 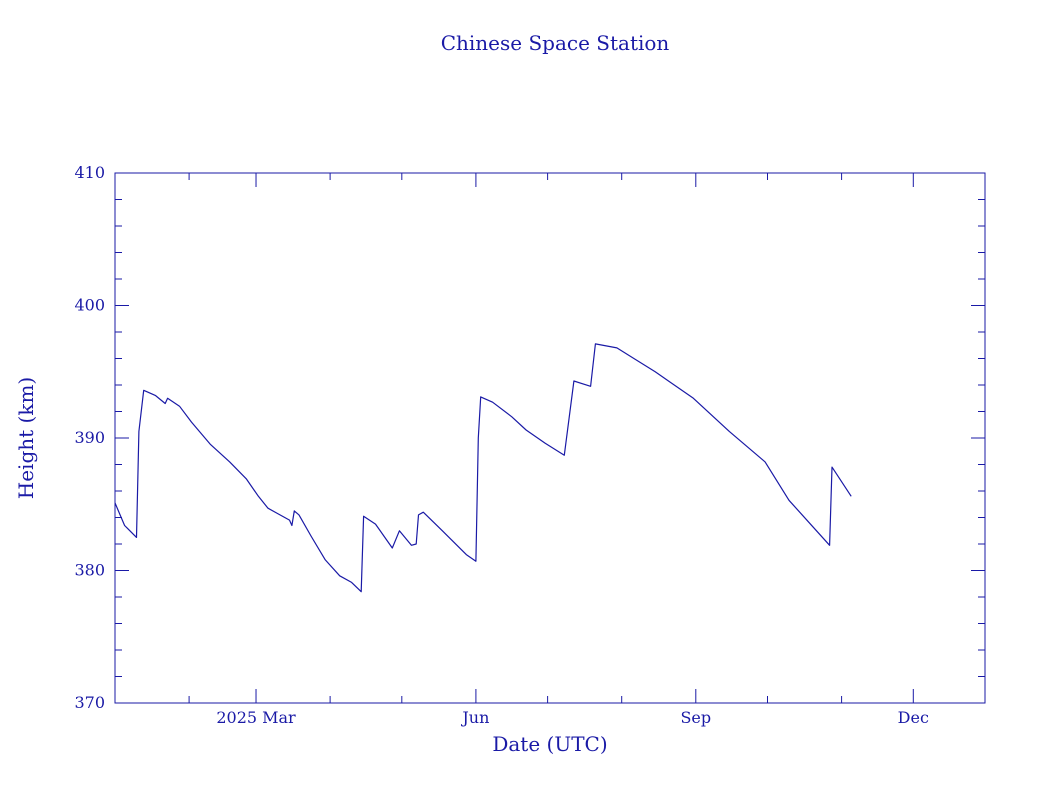 What do you see at coordinates (89, 570) in the screenshot?
I see `y-tick-label: 380` at bounding box center [89, 570].